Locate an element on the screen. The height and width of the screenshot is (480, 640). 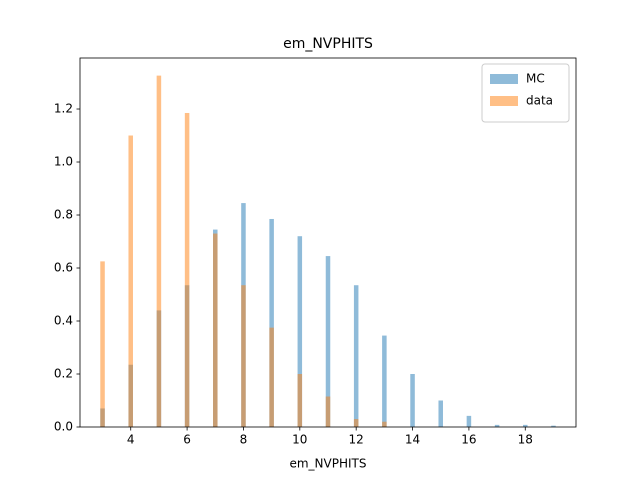
chart-title: em_NVPHITS is located at coordinates (328, 44).